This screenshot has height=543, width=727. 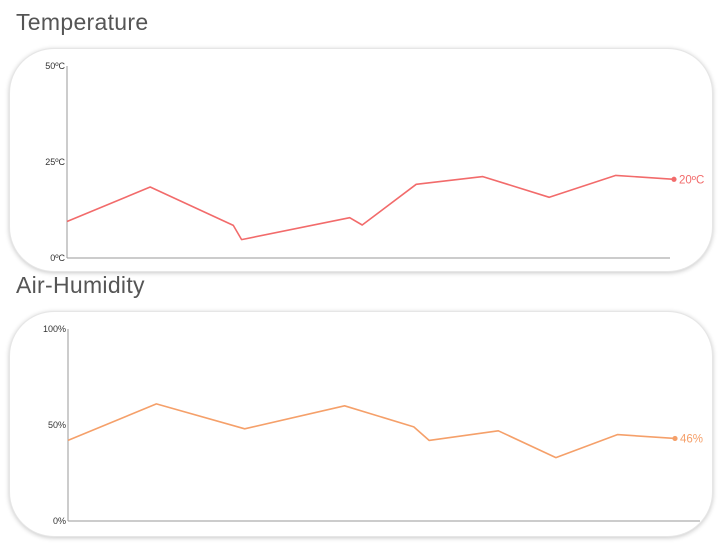 I want to click on air-humidity-title: Air-Humidity, so click(x=80, y=285).